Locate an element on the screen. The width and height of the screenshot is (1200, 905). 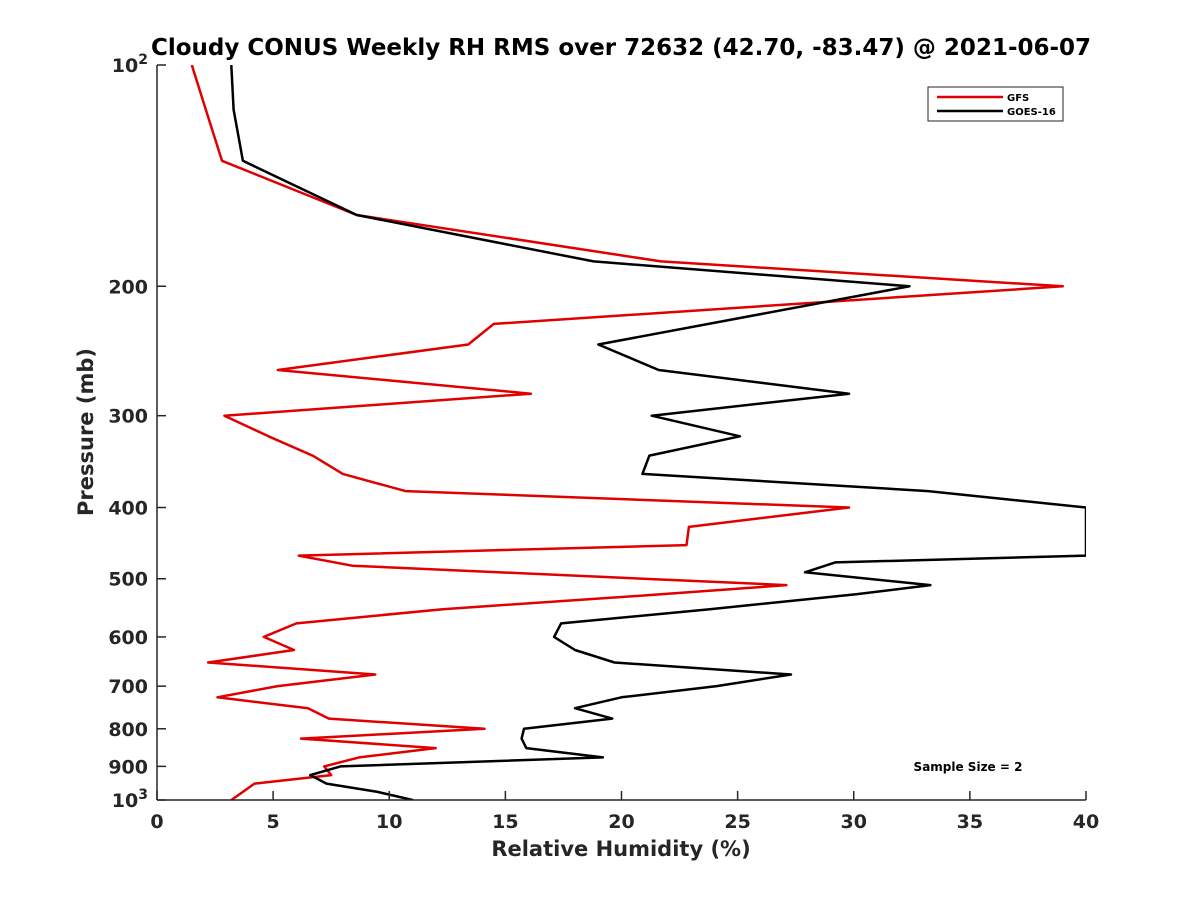
y-tick-label: 700 is located at coordinates (128, 687).